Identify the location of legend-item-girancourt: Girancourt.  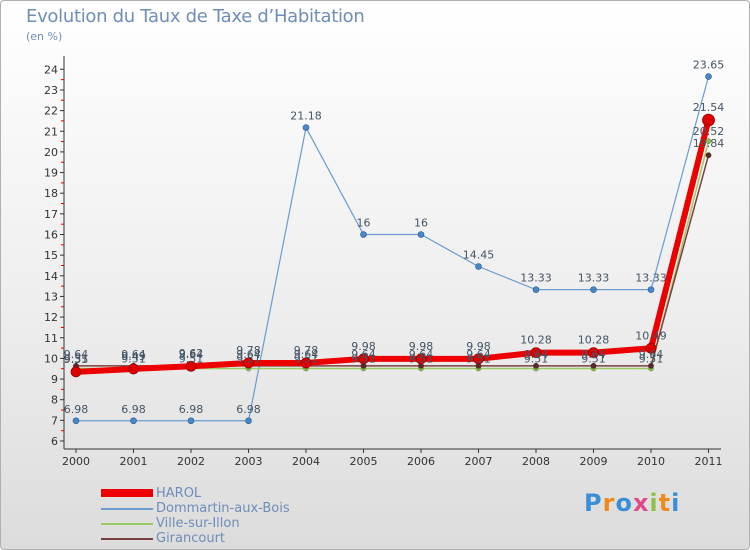
(231, 538).